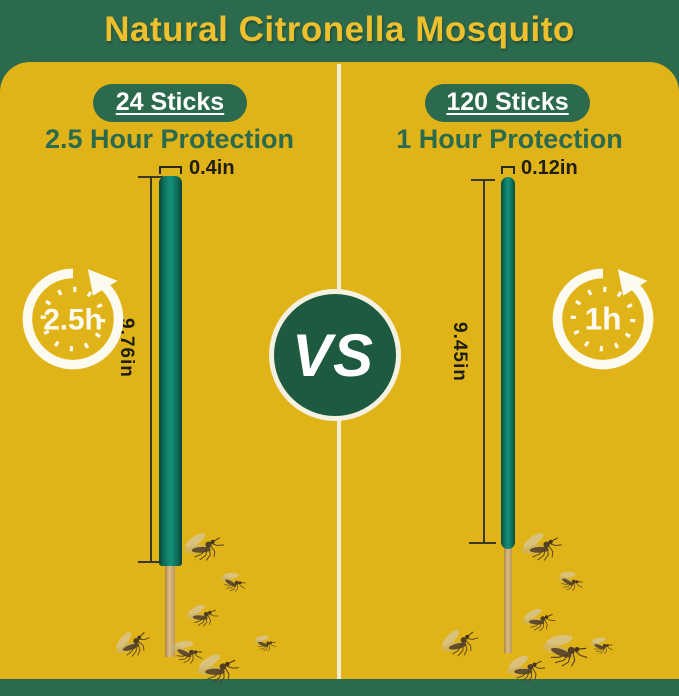  What do you see at coordinates (482, 543) in the screenshot?
I see `right-length-tick-bottom` at bounding box center [482, 543].